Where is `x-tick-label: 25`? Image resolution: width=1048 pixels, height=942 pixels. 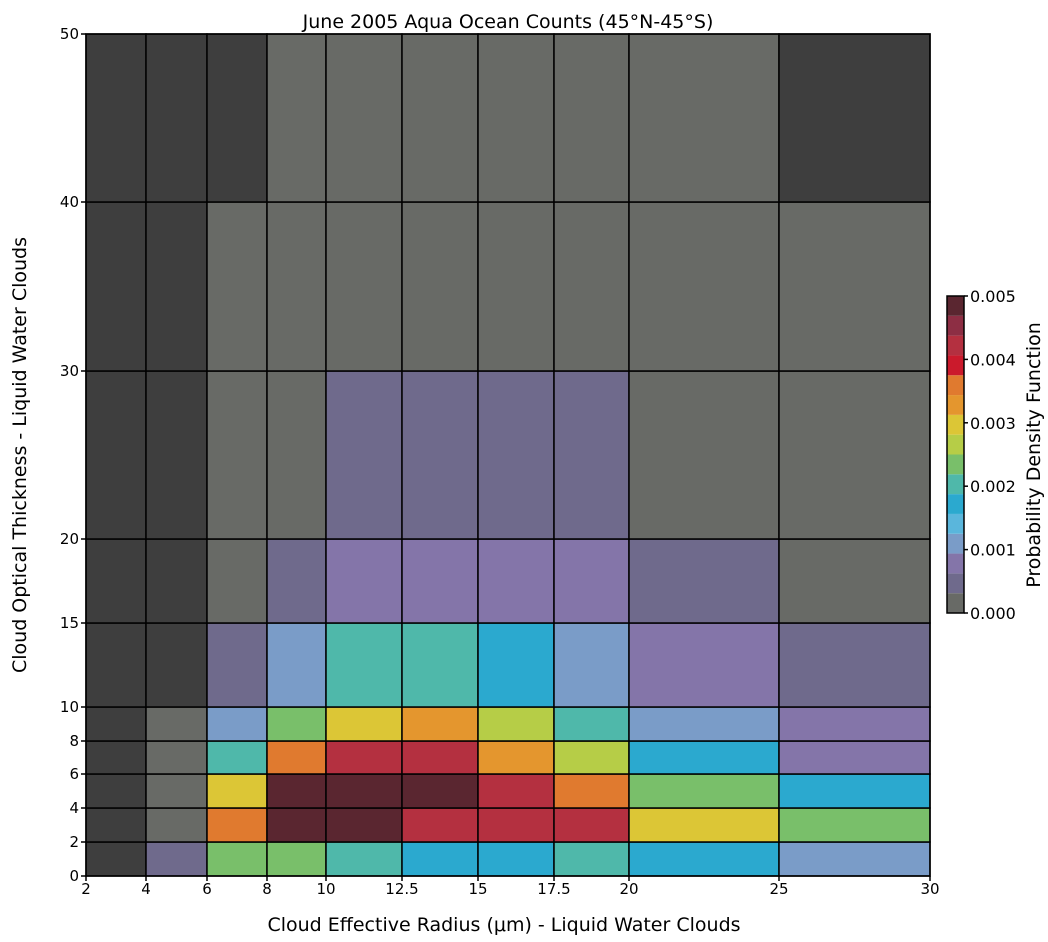 x-tick-label: 25 is located at coordinates (778, 889).